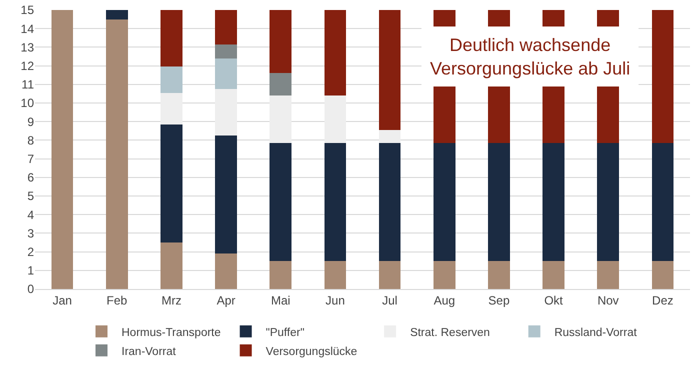 The height and width of the screenshot is (375, 700). What do you see at coordinates (30, 159) in the screenshot?
I see `y-tick-label: 7` at bounding box center [30, 159].